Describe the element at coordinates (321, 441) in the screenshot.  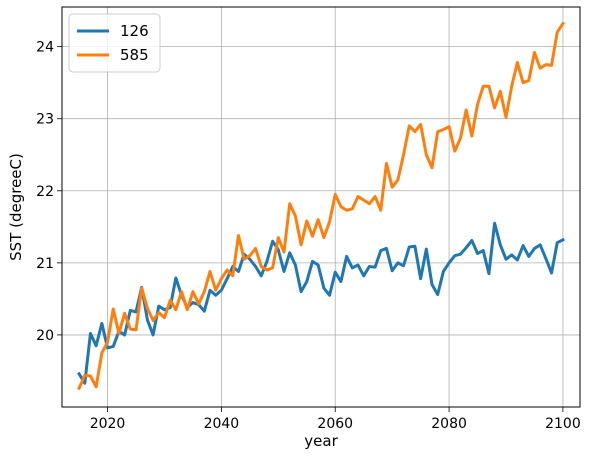
I see `x-axis-label: year` at that location.